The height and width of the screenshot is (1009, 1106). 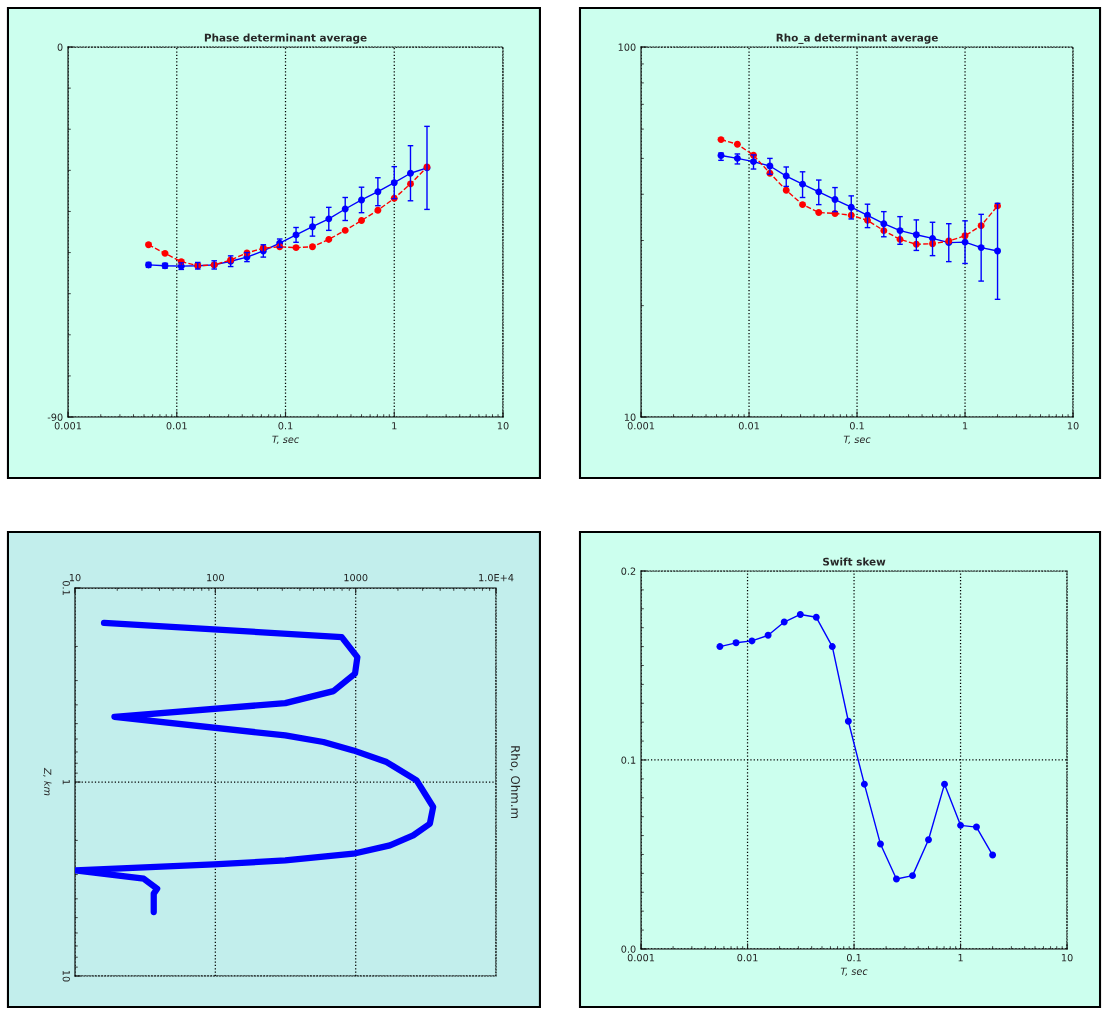 I want to click on y-tick-label: -90, so click(x=55, y=417).